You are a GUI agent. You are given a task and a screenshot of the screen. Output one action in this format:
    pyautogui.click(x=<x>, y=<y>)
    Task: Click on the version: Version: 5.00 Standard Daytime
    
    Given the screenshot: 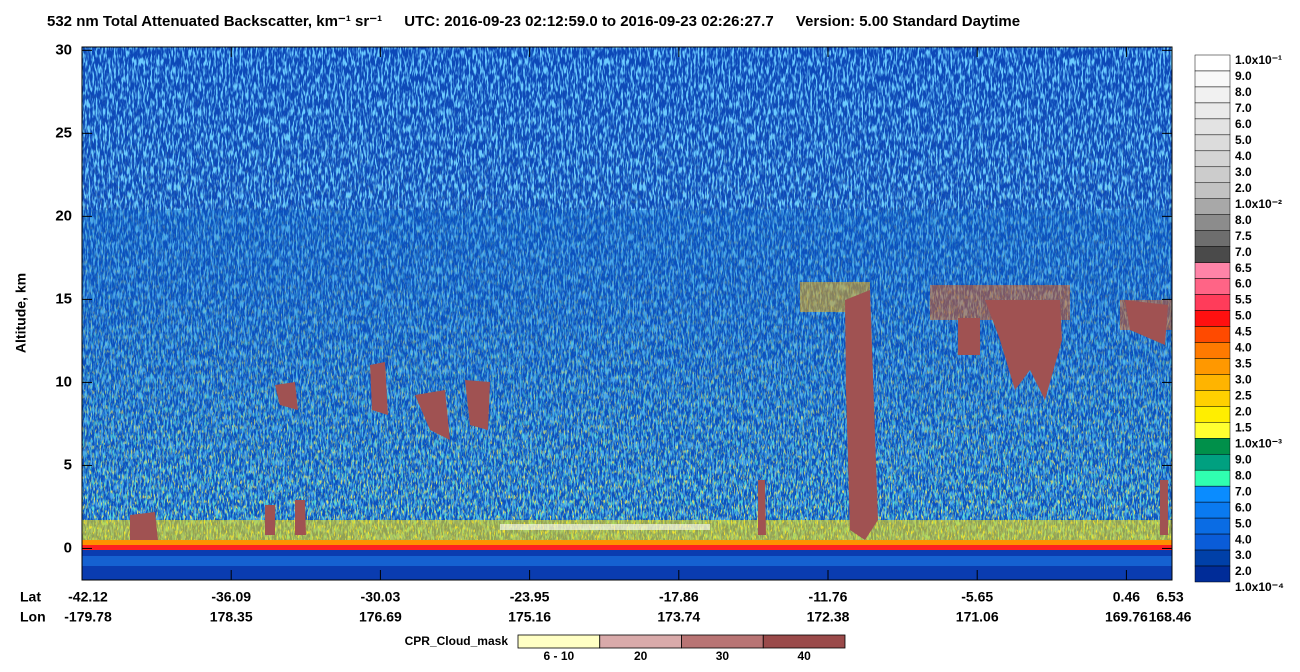 What is the action you would take?
    pyautogui.click(x=908, y=21)
    